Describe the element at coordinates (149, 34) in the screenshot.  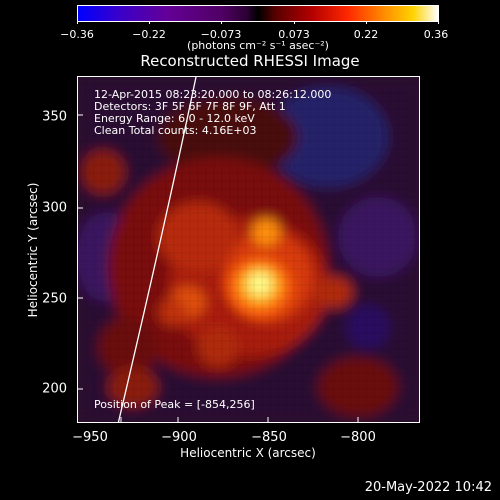
I see `colorbar-tick-label: −0.22` at that location.